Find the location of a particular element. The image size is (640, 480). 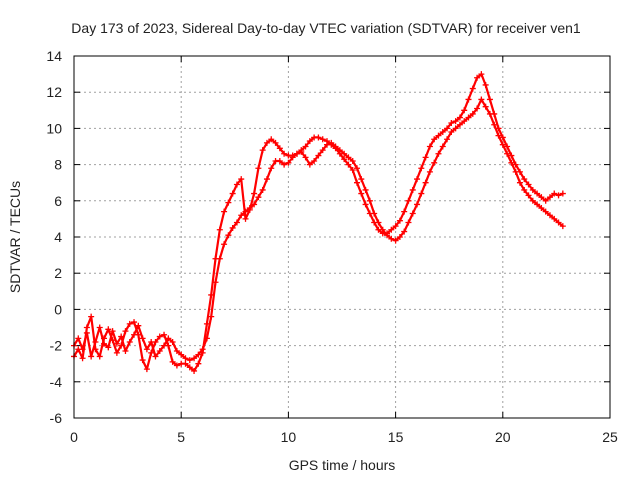

x-tick-label: 20 is located at coordinates (503, 437).